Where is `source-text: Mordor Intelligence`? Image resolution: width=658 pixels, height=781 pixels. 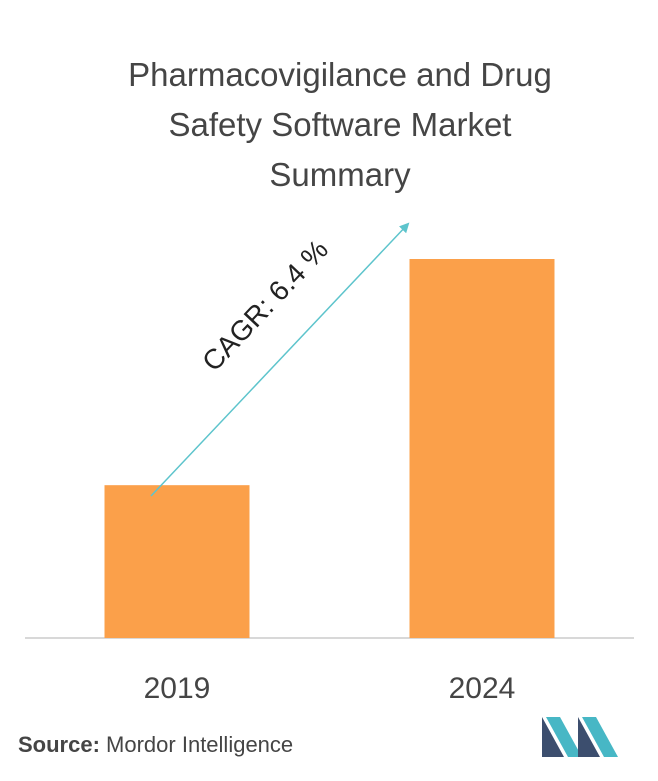
source-text: Mordor Intelligence is located at coordinates (200, 744).